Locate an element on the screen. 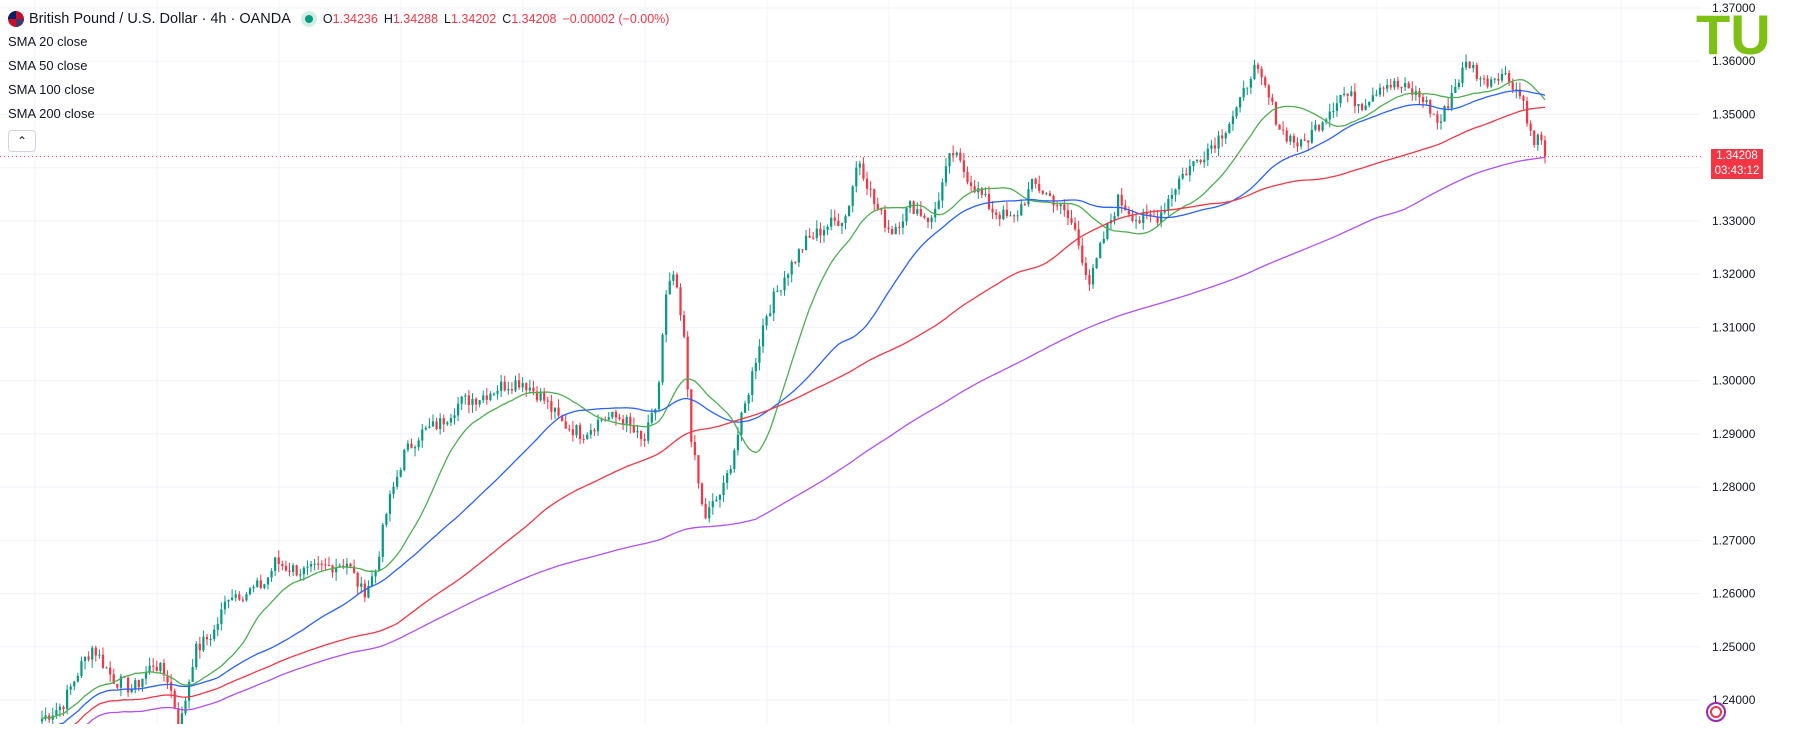 The image size is (1794, 729). price-tick-label: 1.33000 is located at coordinates (1734, 221).